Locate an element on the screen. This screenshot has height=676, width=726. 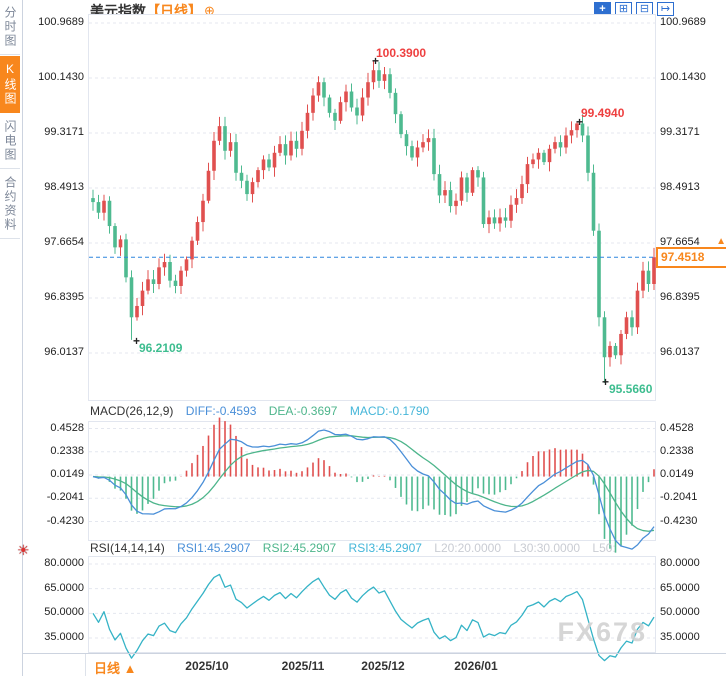
price-annotation: 96.2109 is located at coordinates (161, 348).